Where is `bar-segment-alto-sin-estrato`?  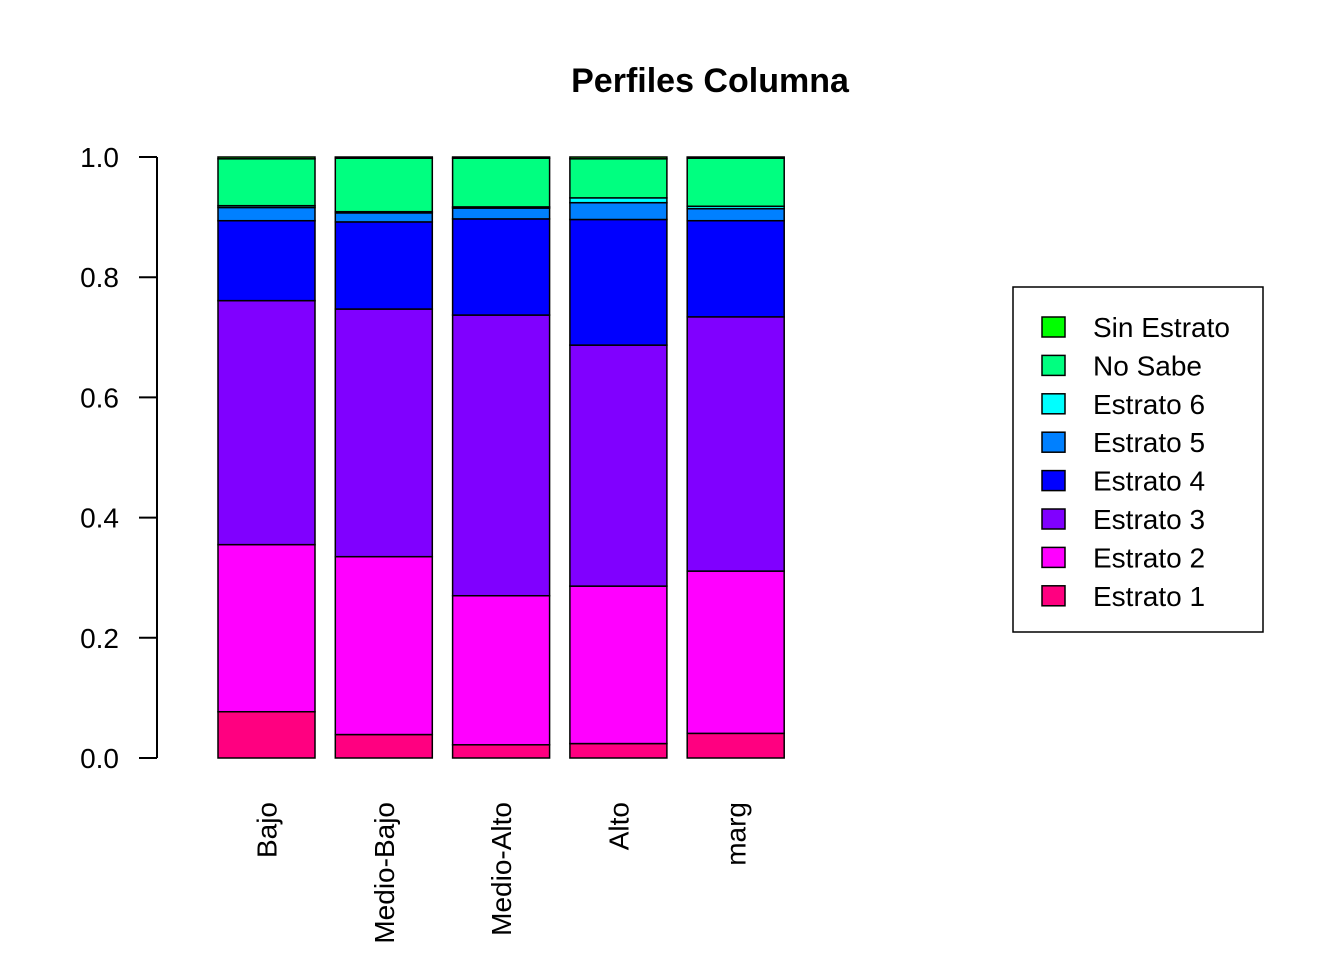
bar-segment-alto-sin-estrato is located at coordinates (618, 158).